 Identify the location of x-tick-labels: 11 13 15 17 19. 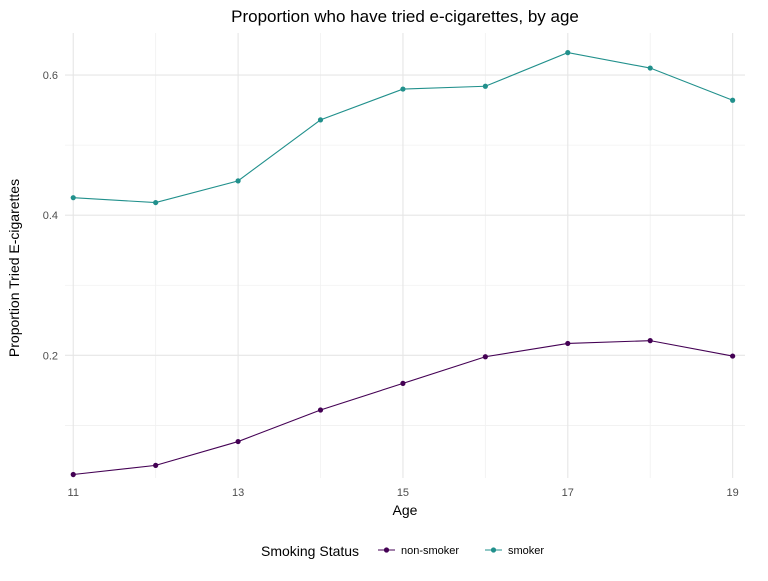
(403, 493).